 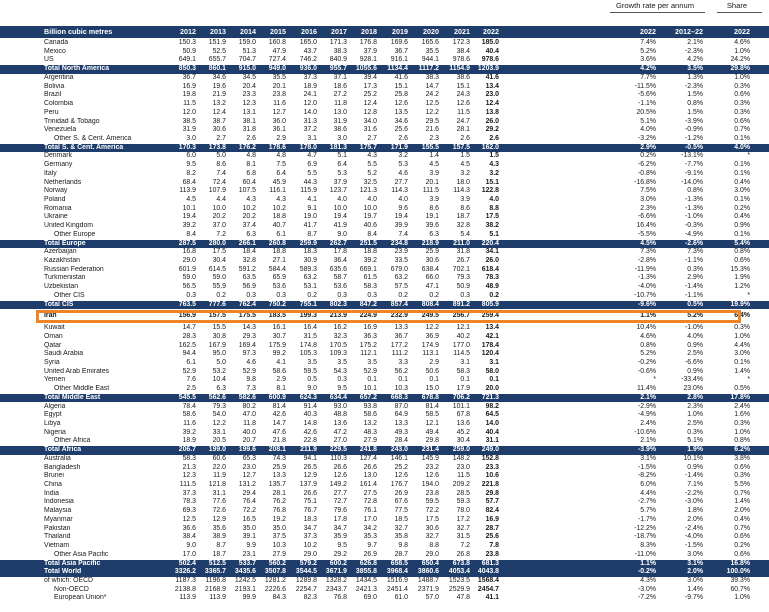 I want to click on table-cell: 30.6, so click(x=209, y=130).